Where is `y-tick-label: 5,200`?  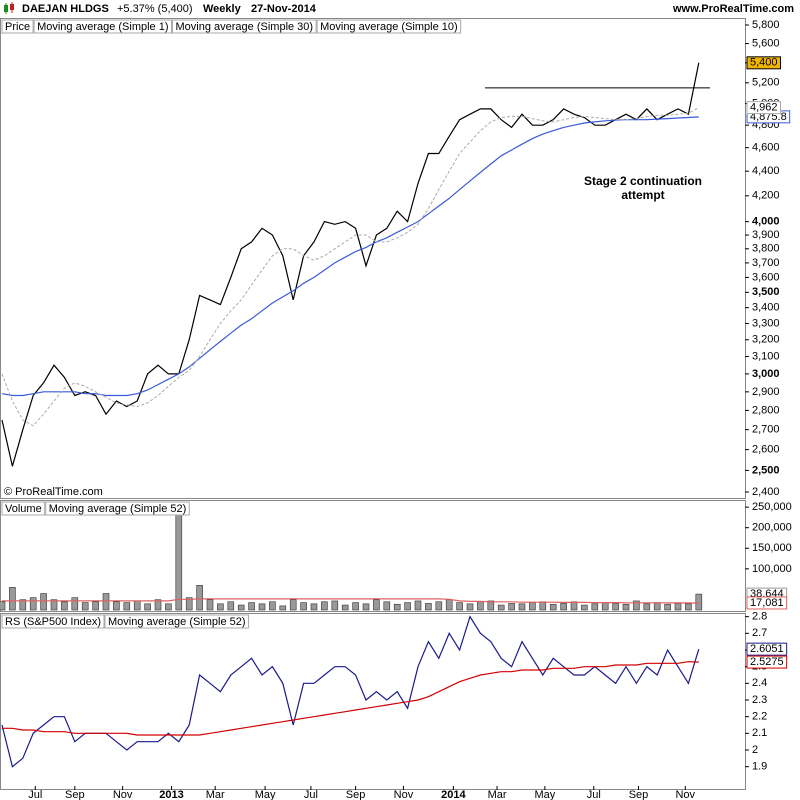 y-tick-label: 5,200 is located at coordinates (766, 83).